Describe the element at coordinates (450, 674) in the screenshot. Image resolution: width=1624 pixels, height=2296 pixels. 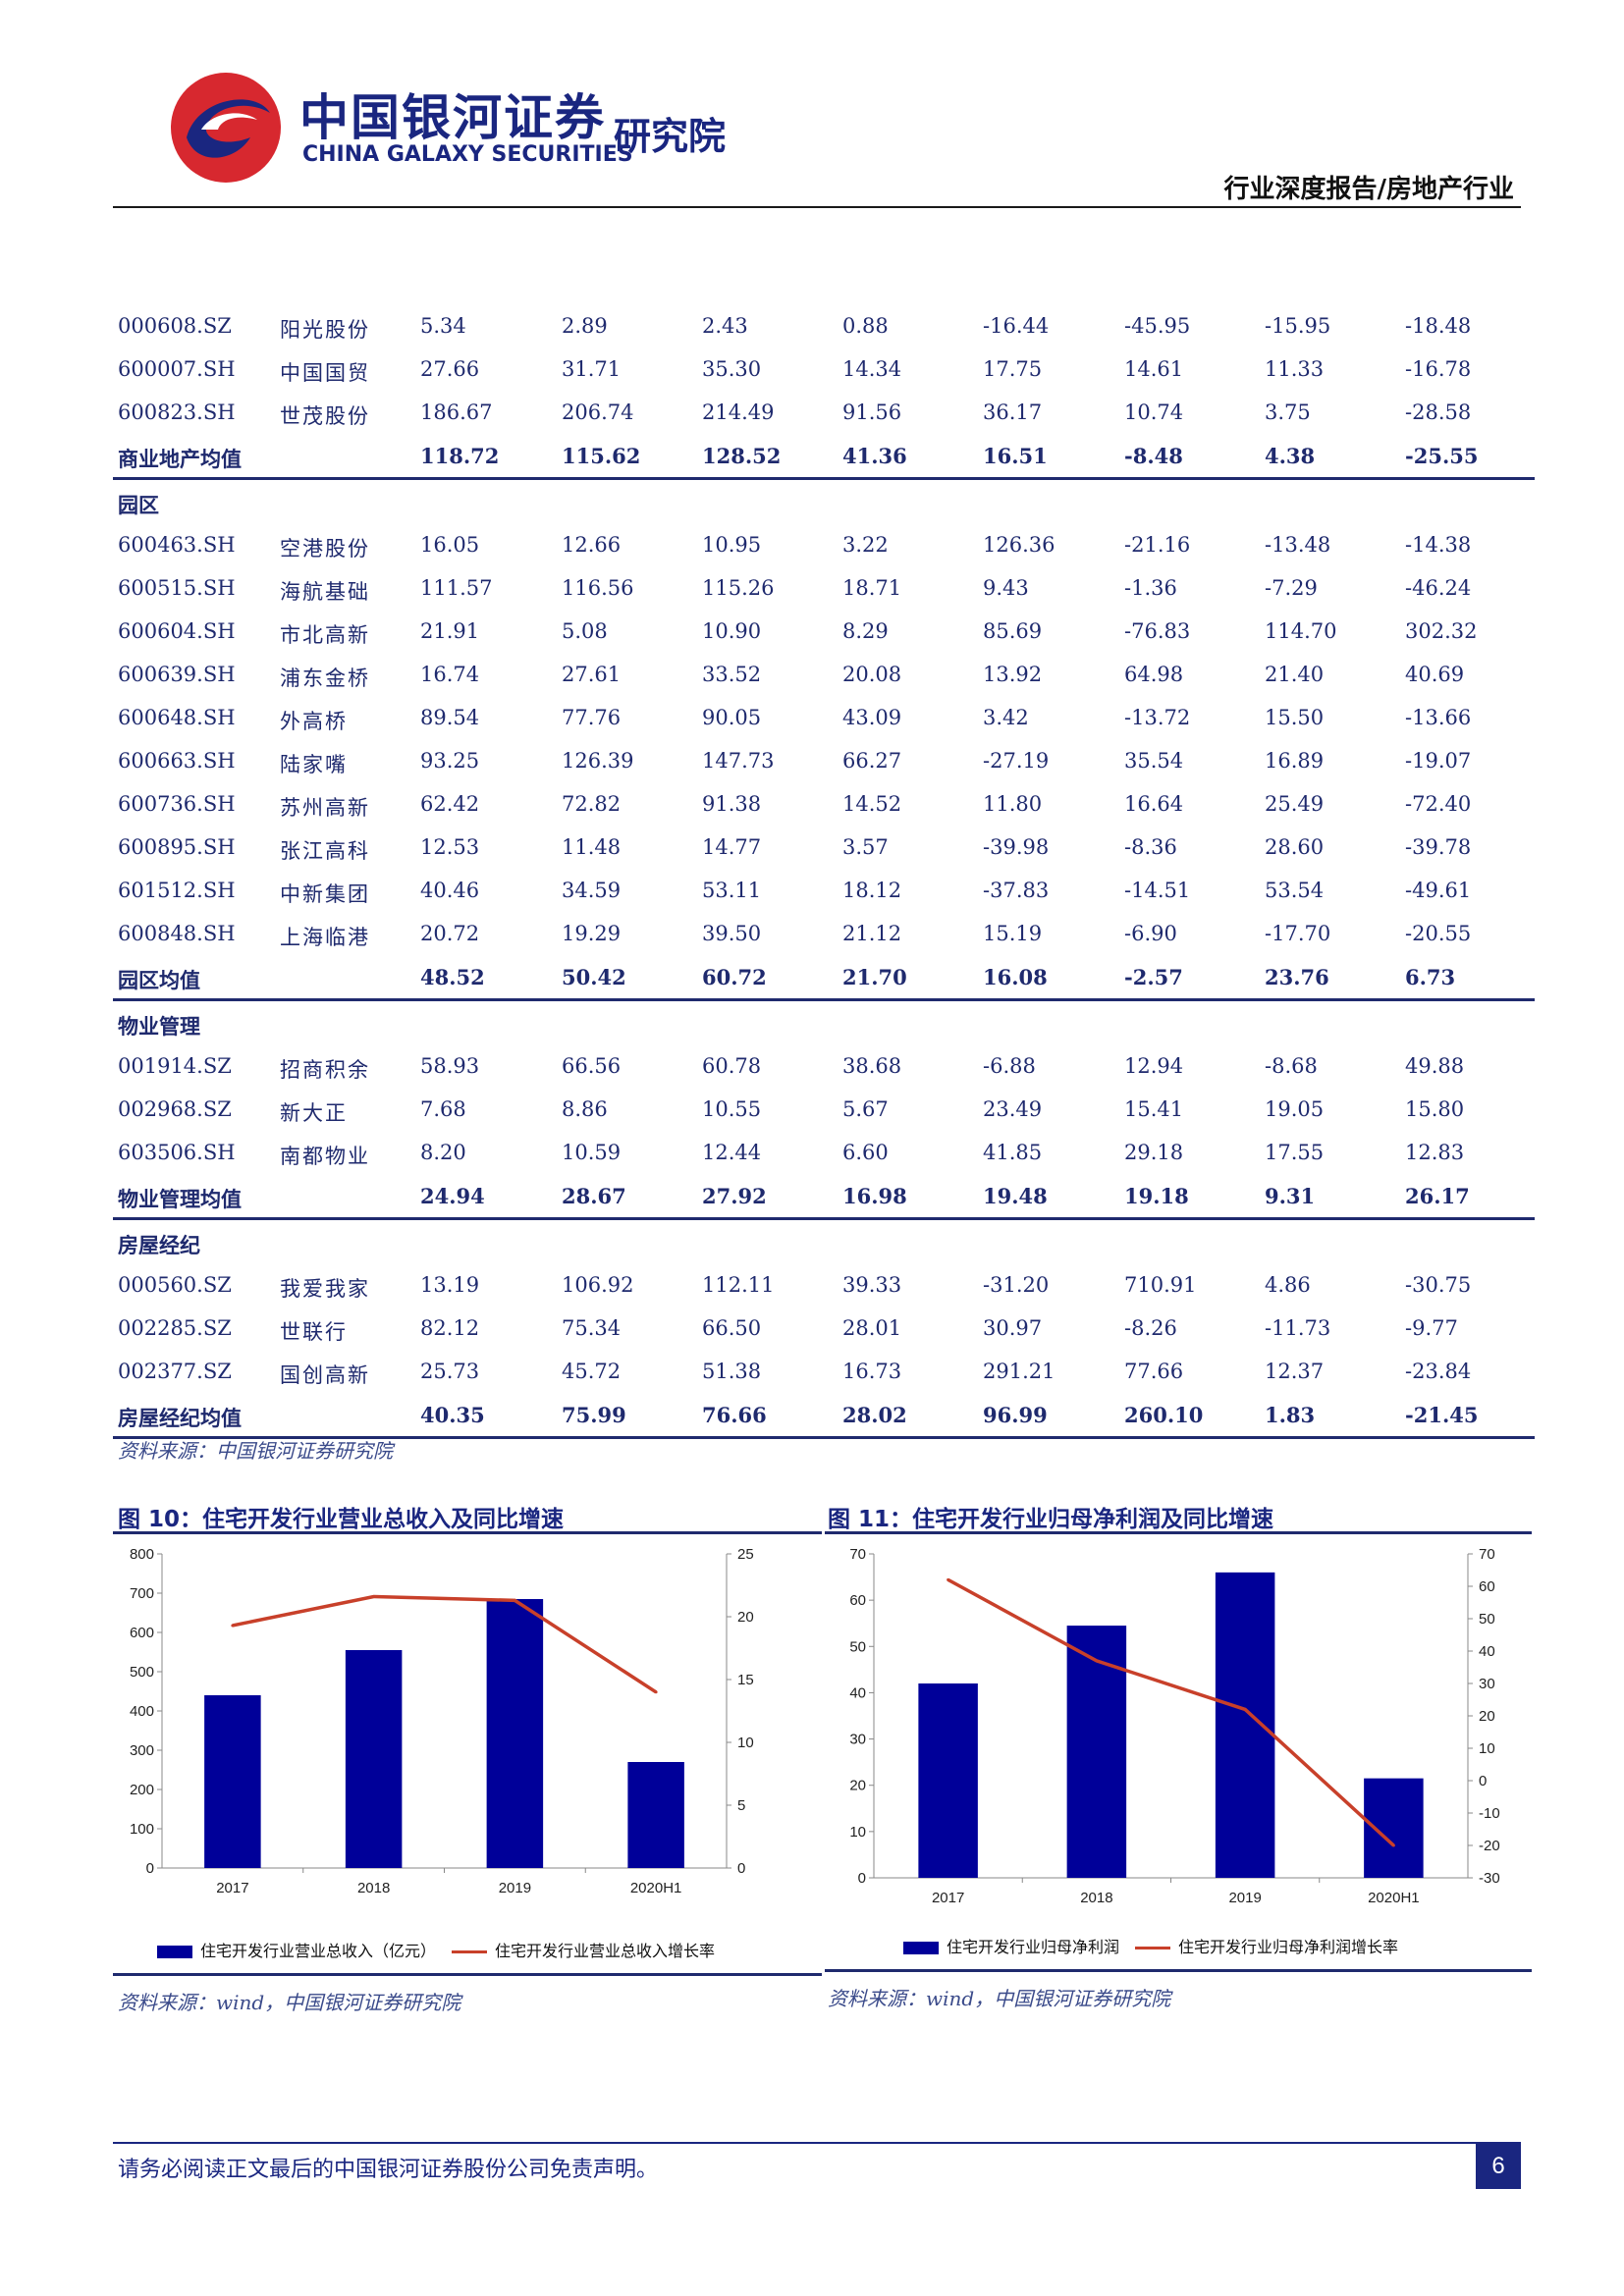
I see `table-cell-value: 16.74` at that location.